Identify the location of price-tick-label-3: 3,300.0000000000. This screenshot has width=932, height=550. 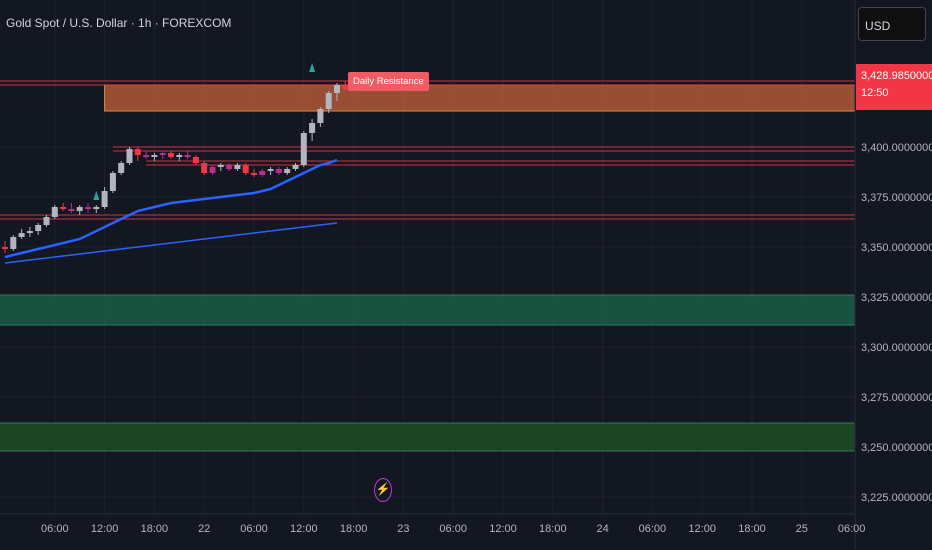
(896, 348).